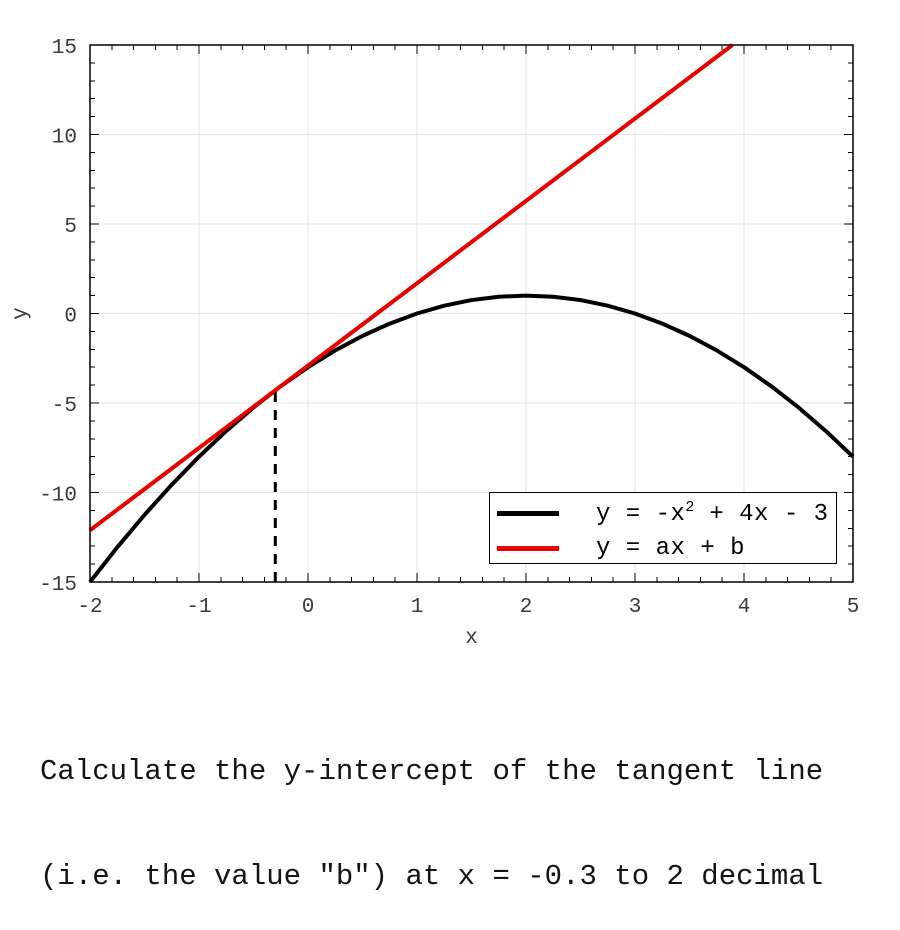 This screenshot has height=930, width=900. What do you see at coordinates (58, 585) in the screenshot?
I see `svg-text: -15` at bounding box center [58, 585].